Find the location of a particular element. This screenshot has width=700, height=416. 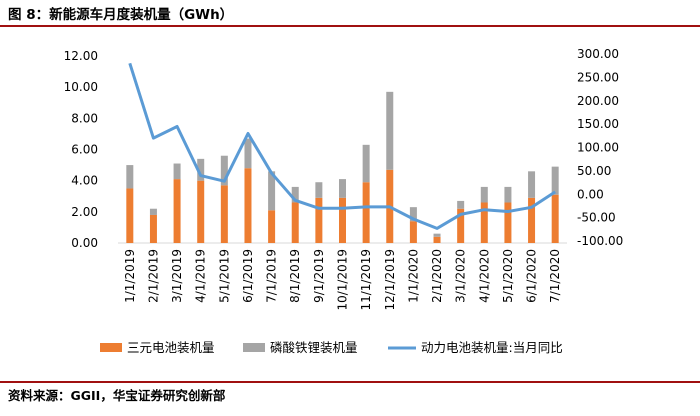

left-y-tick-label: 10.00 is located at coordinates (81, 87).